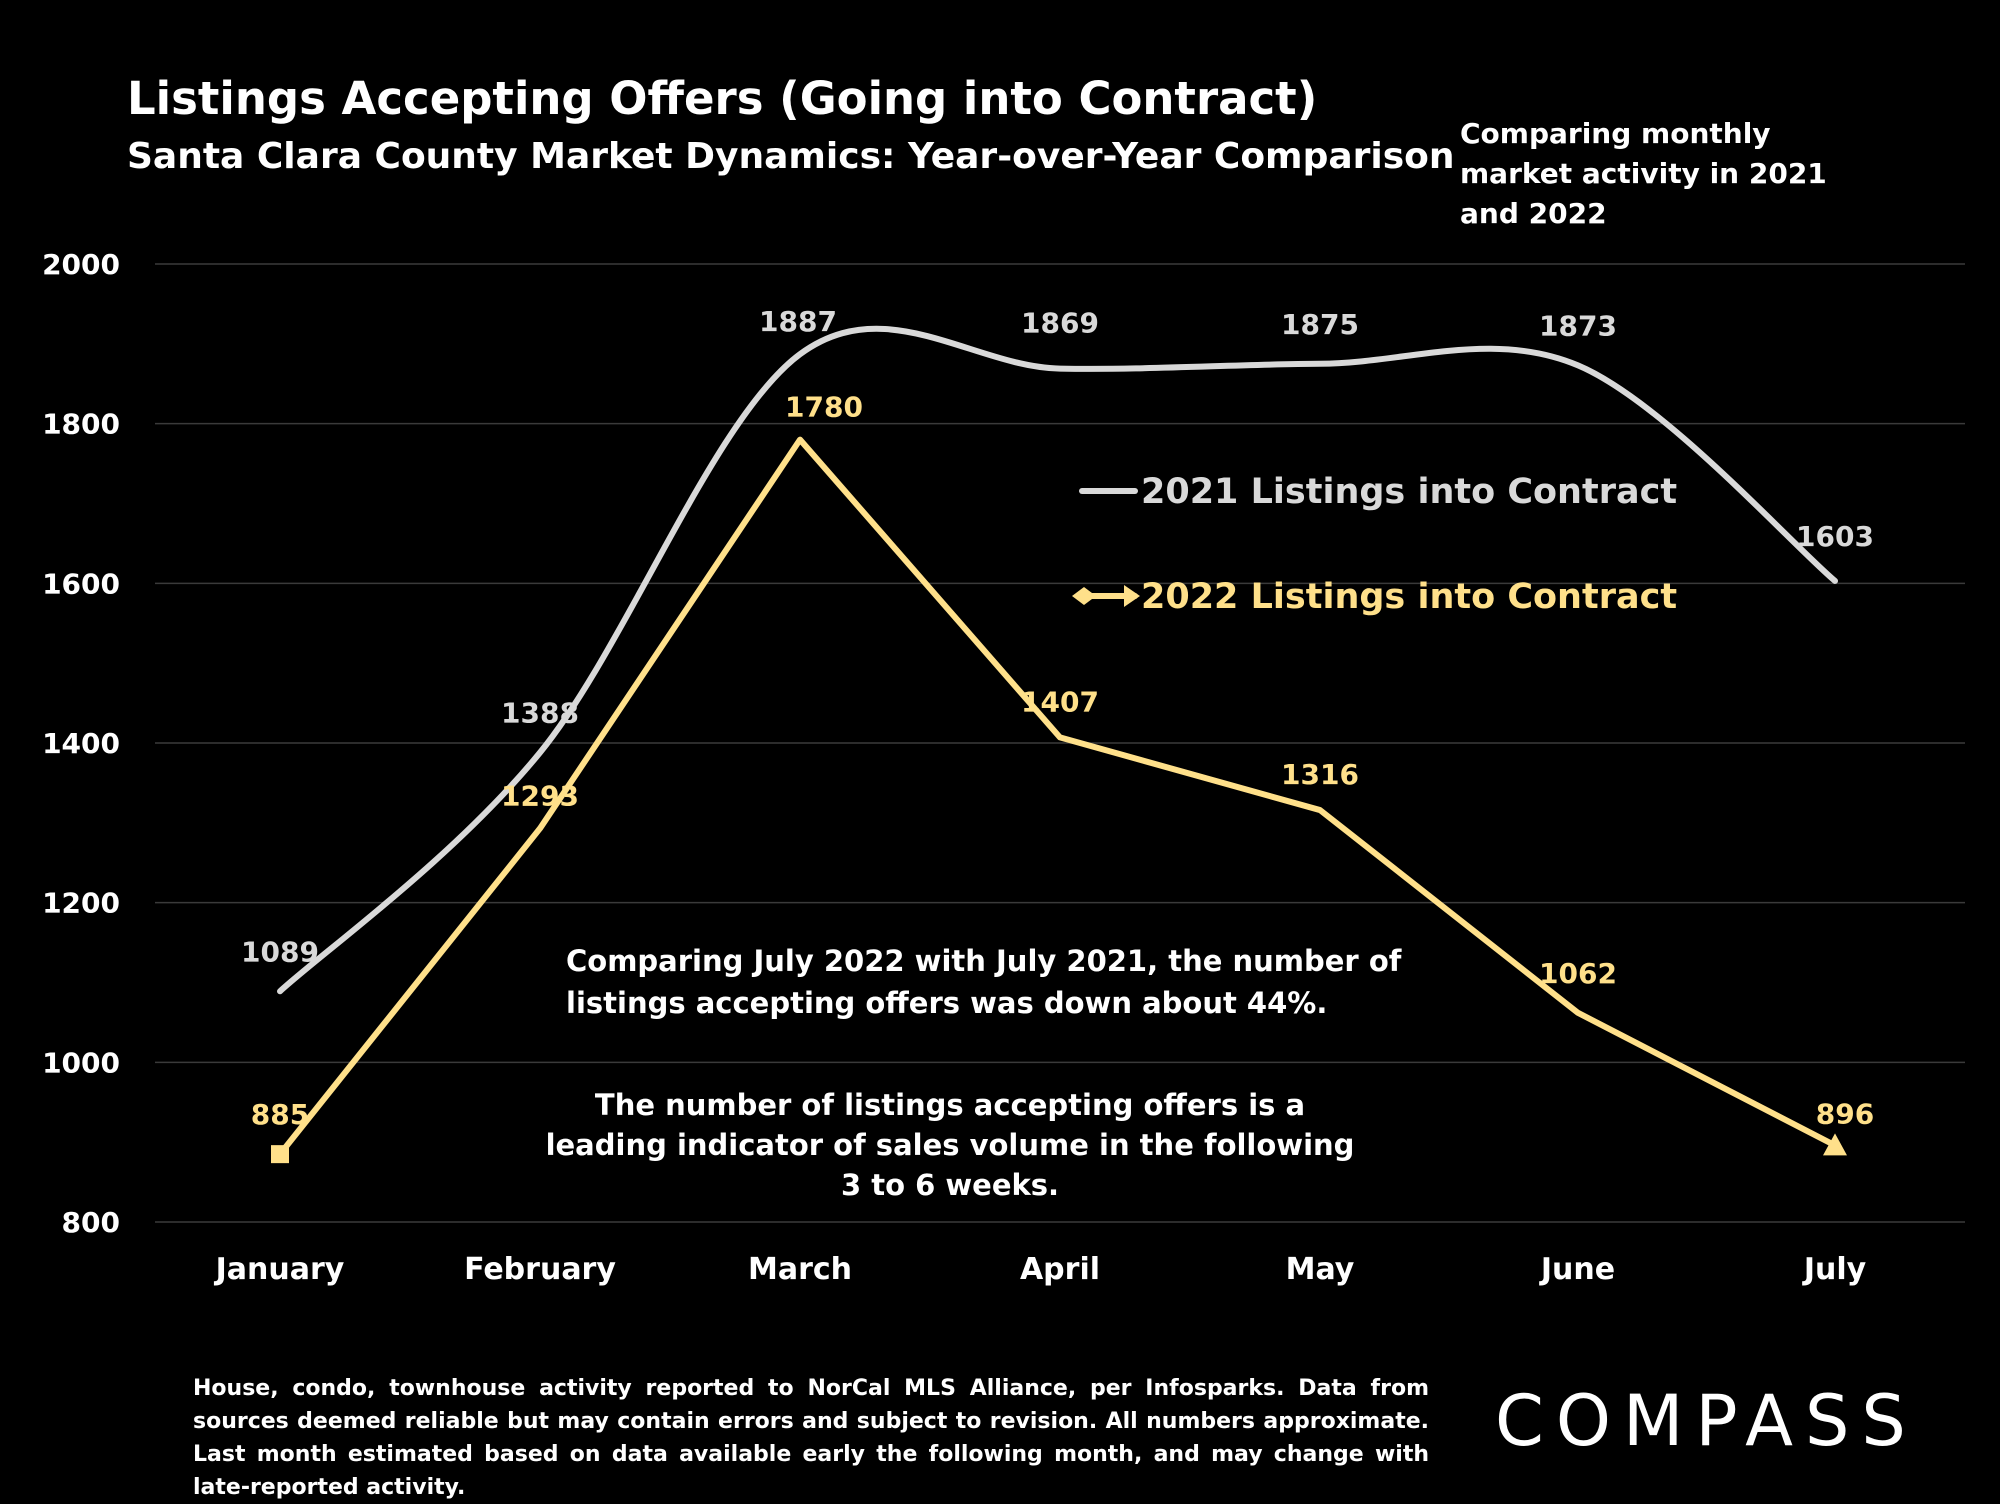 The image size is (2000, 1504). What do you see at coordinates (824, 407) in the screenshot?
I see `data-label: 1780` at bounding box center [824, 407].